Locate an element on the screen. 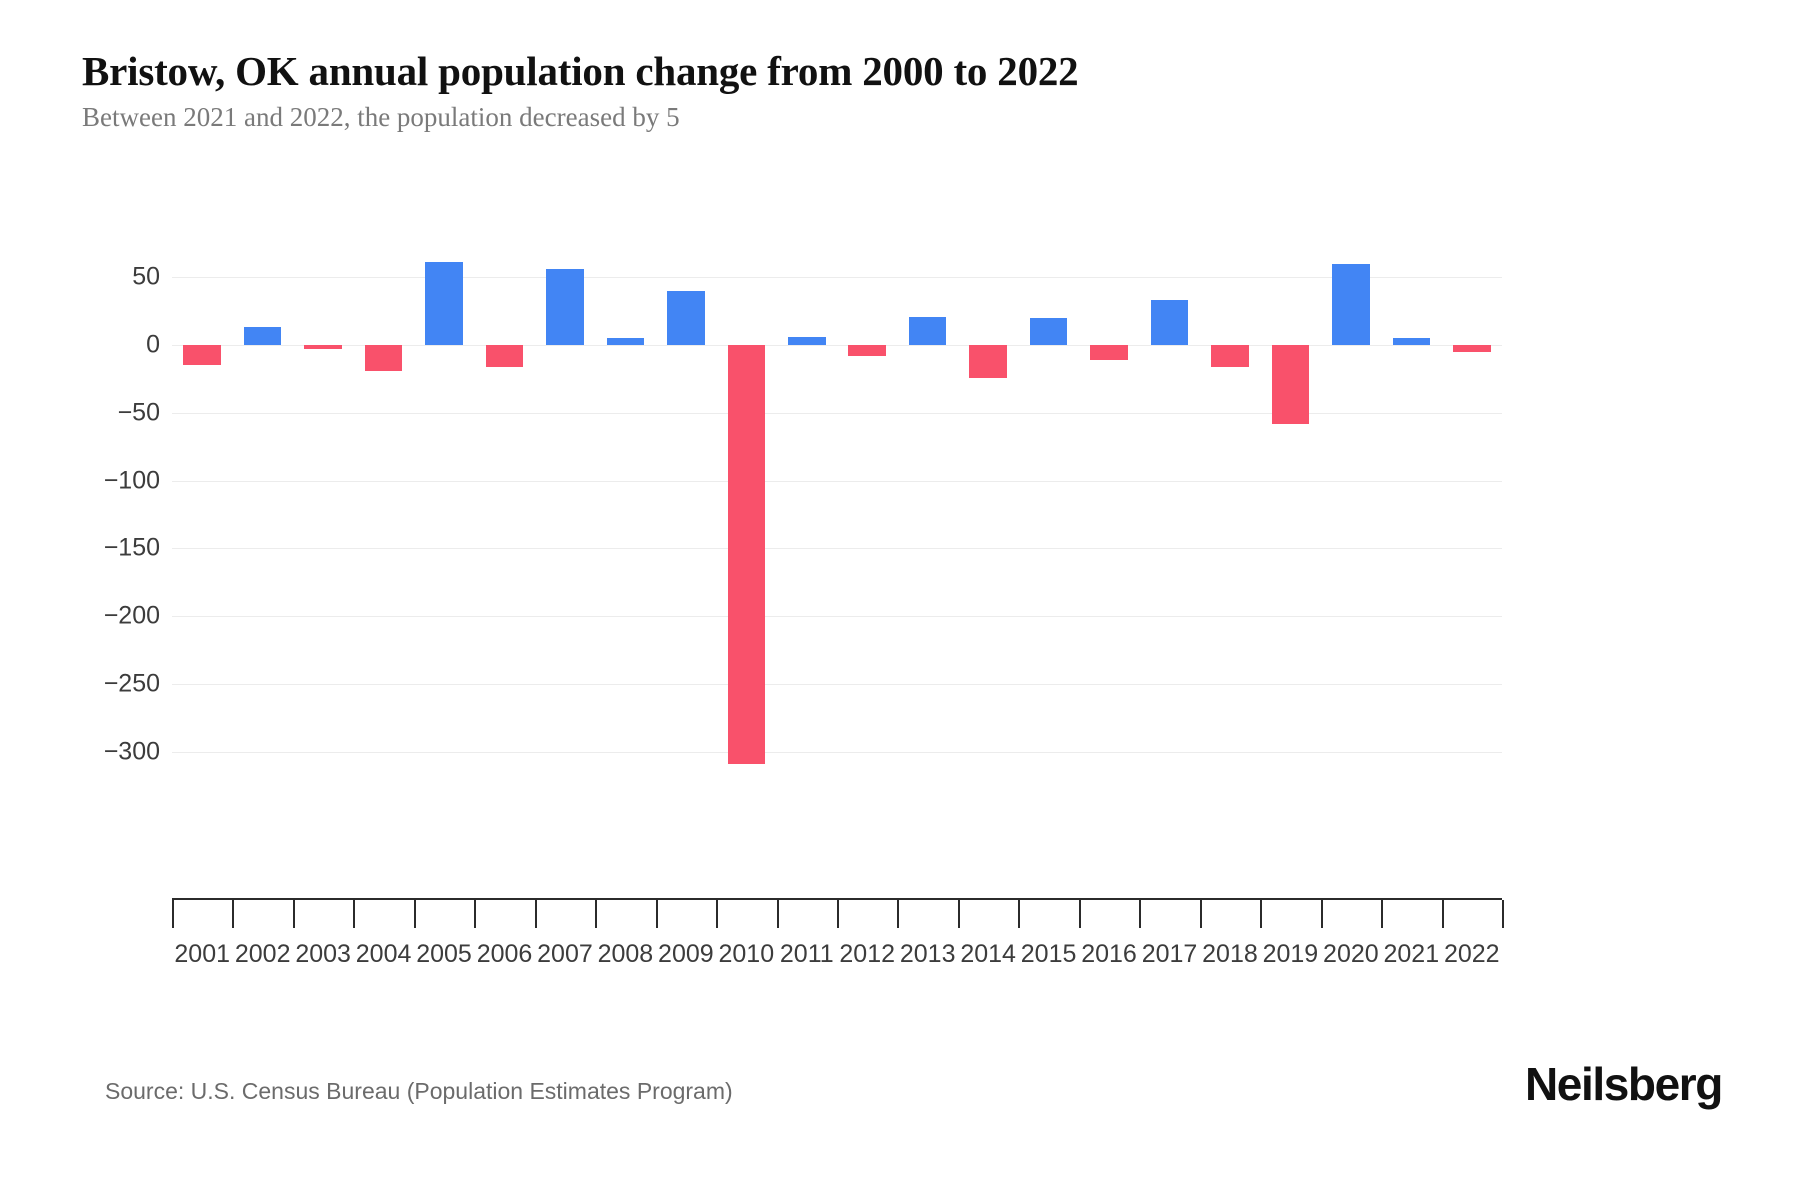 The height and width of the screenshot is (1200, 1800). gridline--300 is located at coordinates (837, 752).